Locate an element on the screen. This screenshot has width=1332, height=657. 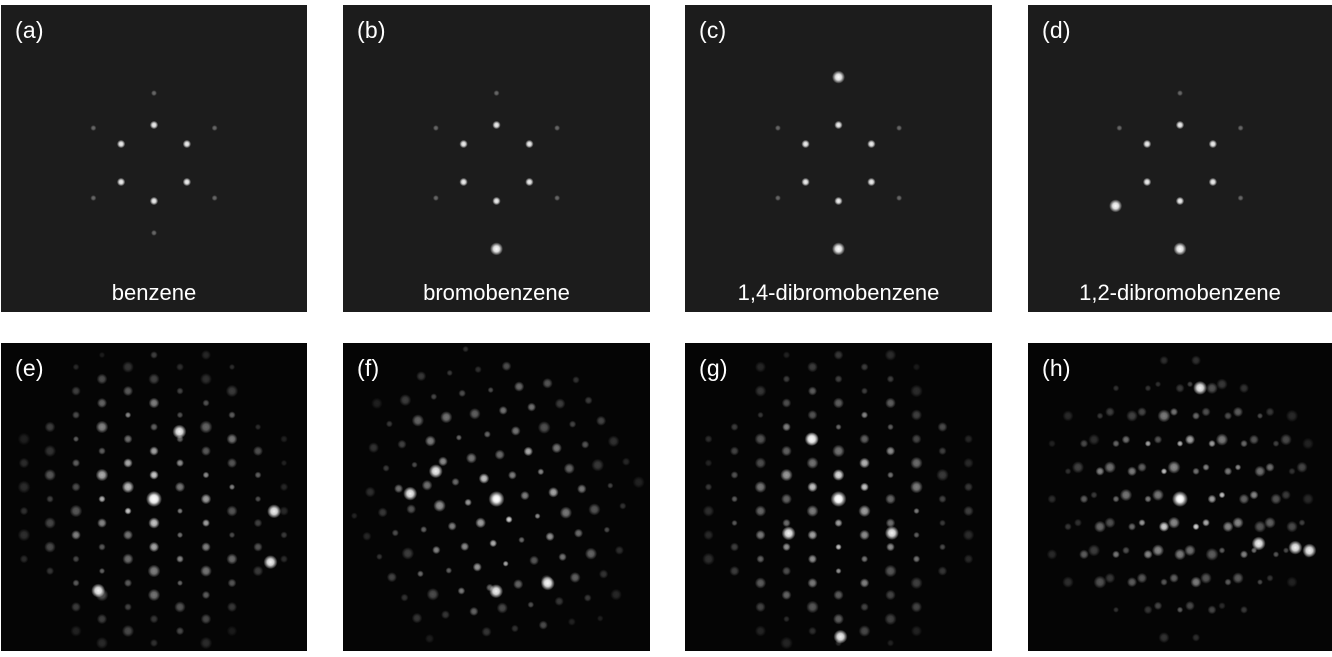
panel-pattern-f: (f) is located at coordinates (496, 497).